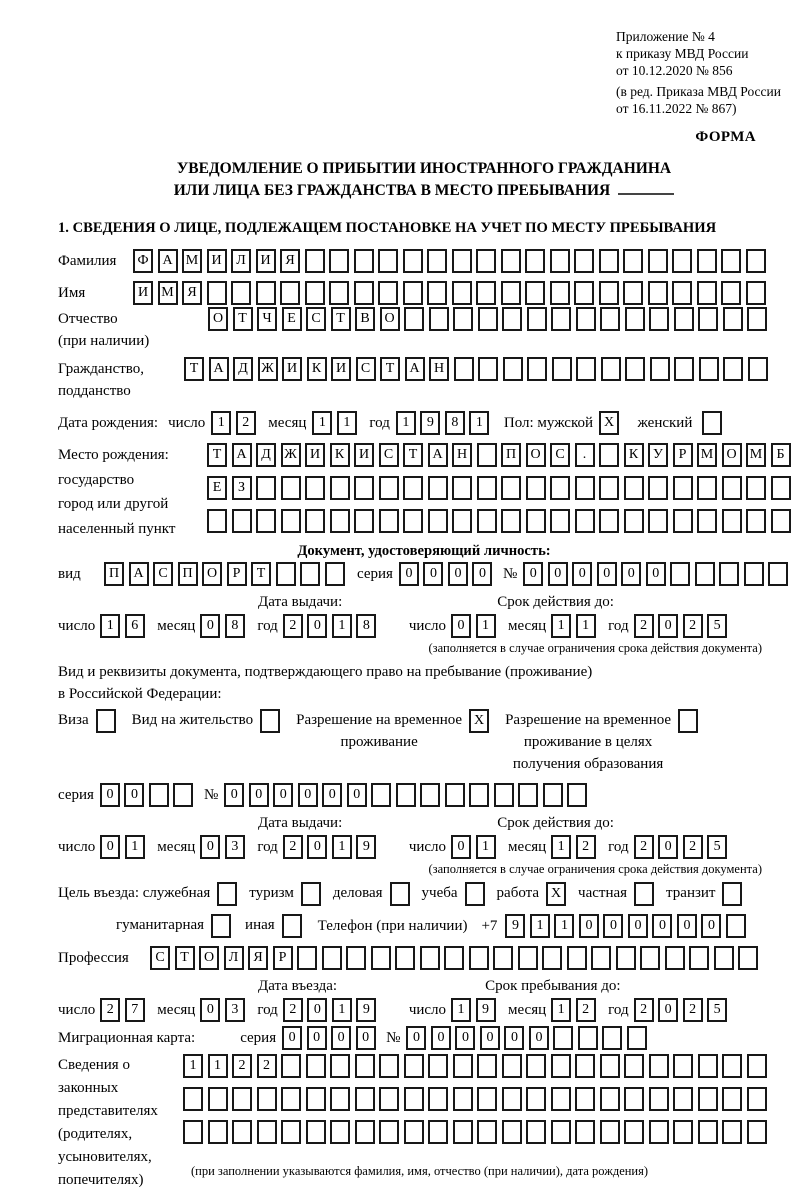  What do you see at coordinates (646, 187) in the screenshot?
I see `title-blank-line` at bounding box center [646, 187].